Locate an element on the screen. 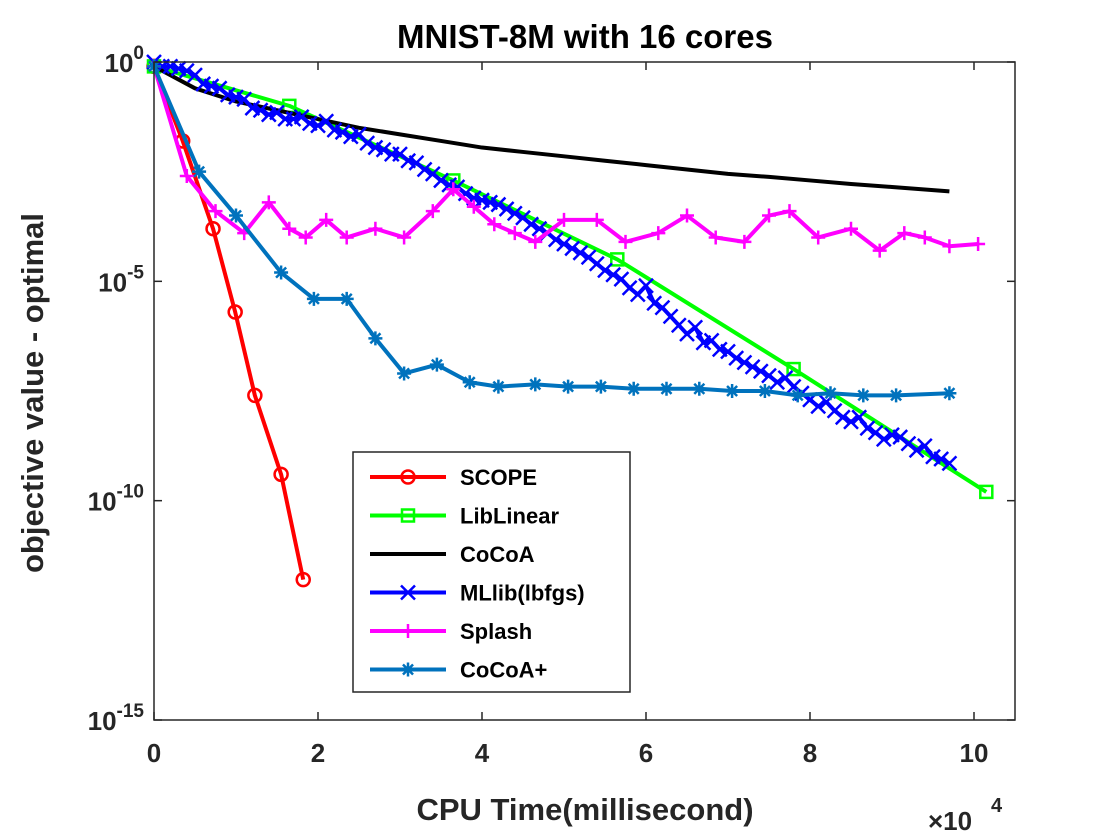 This screenshot has width=1120, height=840. legend-item: SCOPE is located at coordinates (453, 477).